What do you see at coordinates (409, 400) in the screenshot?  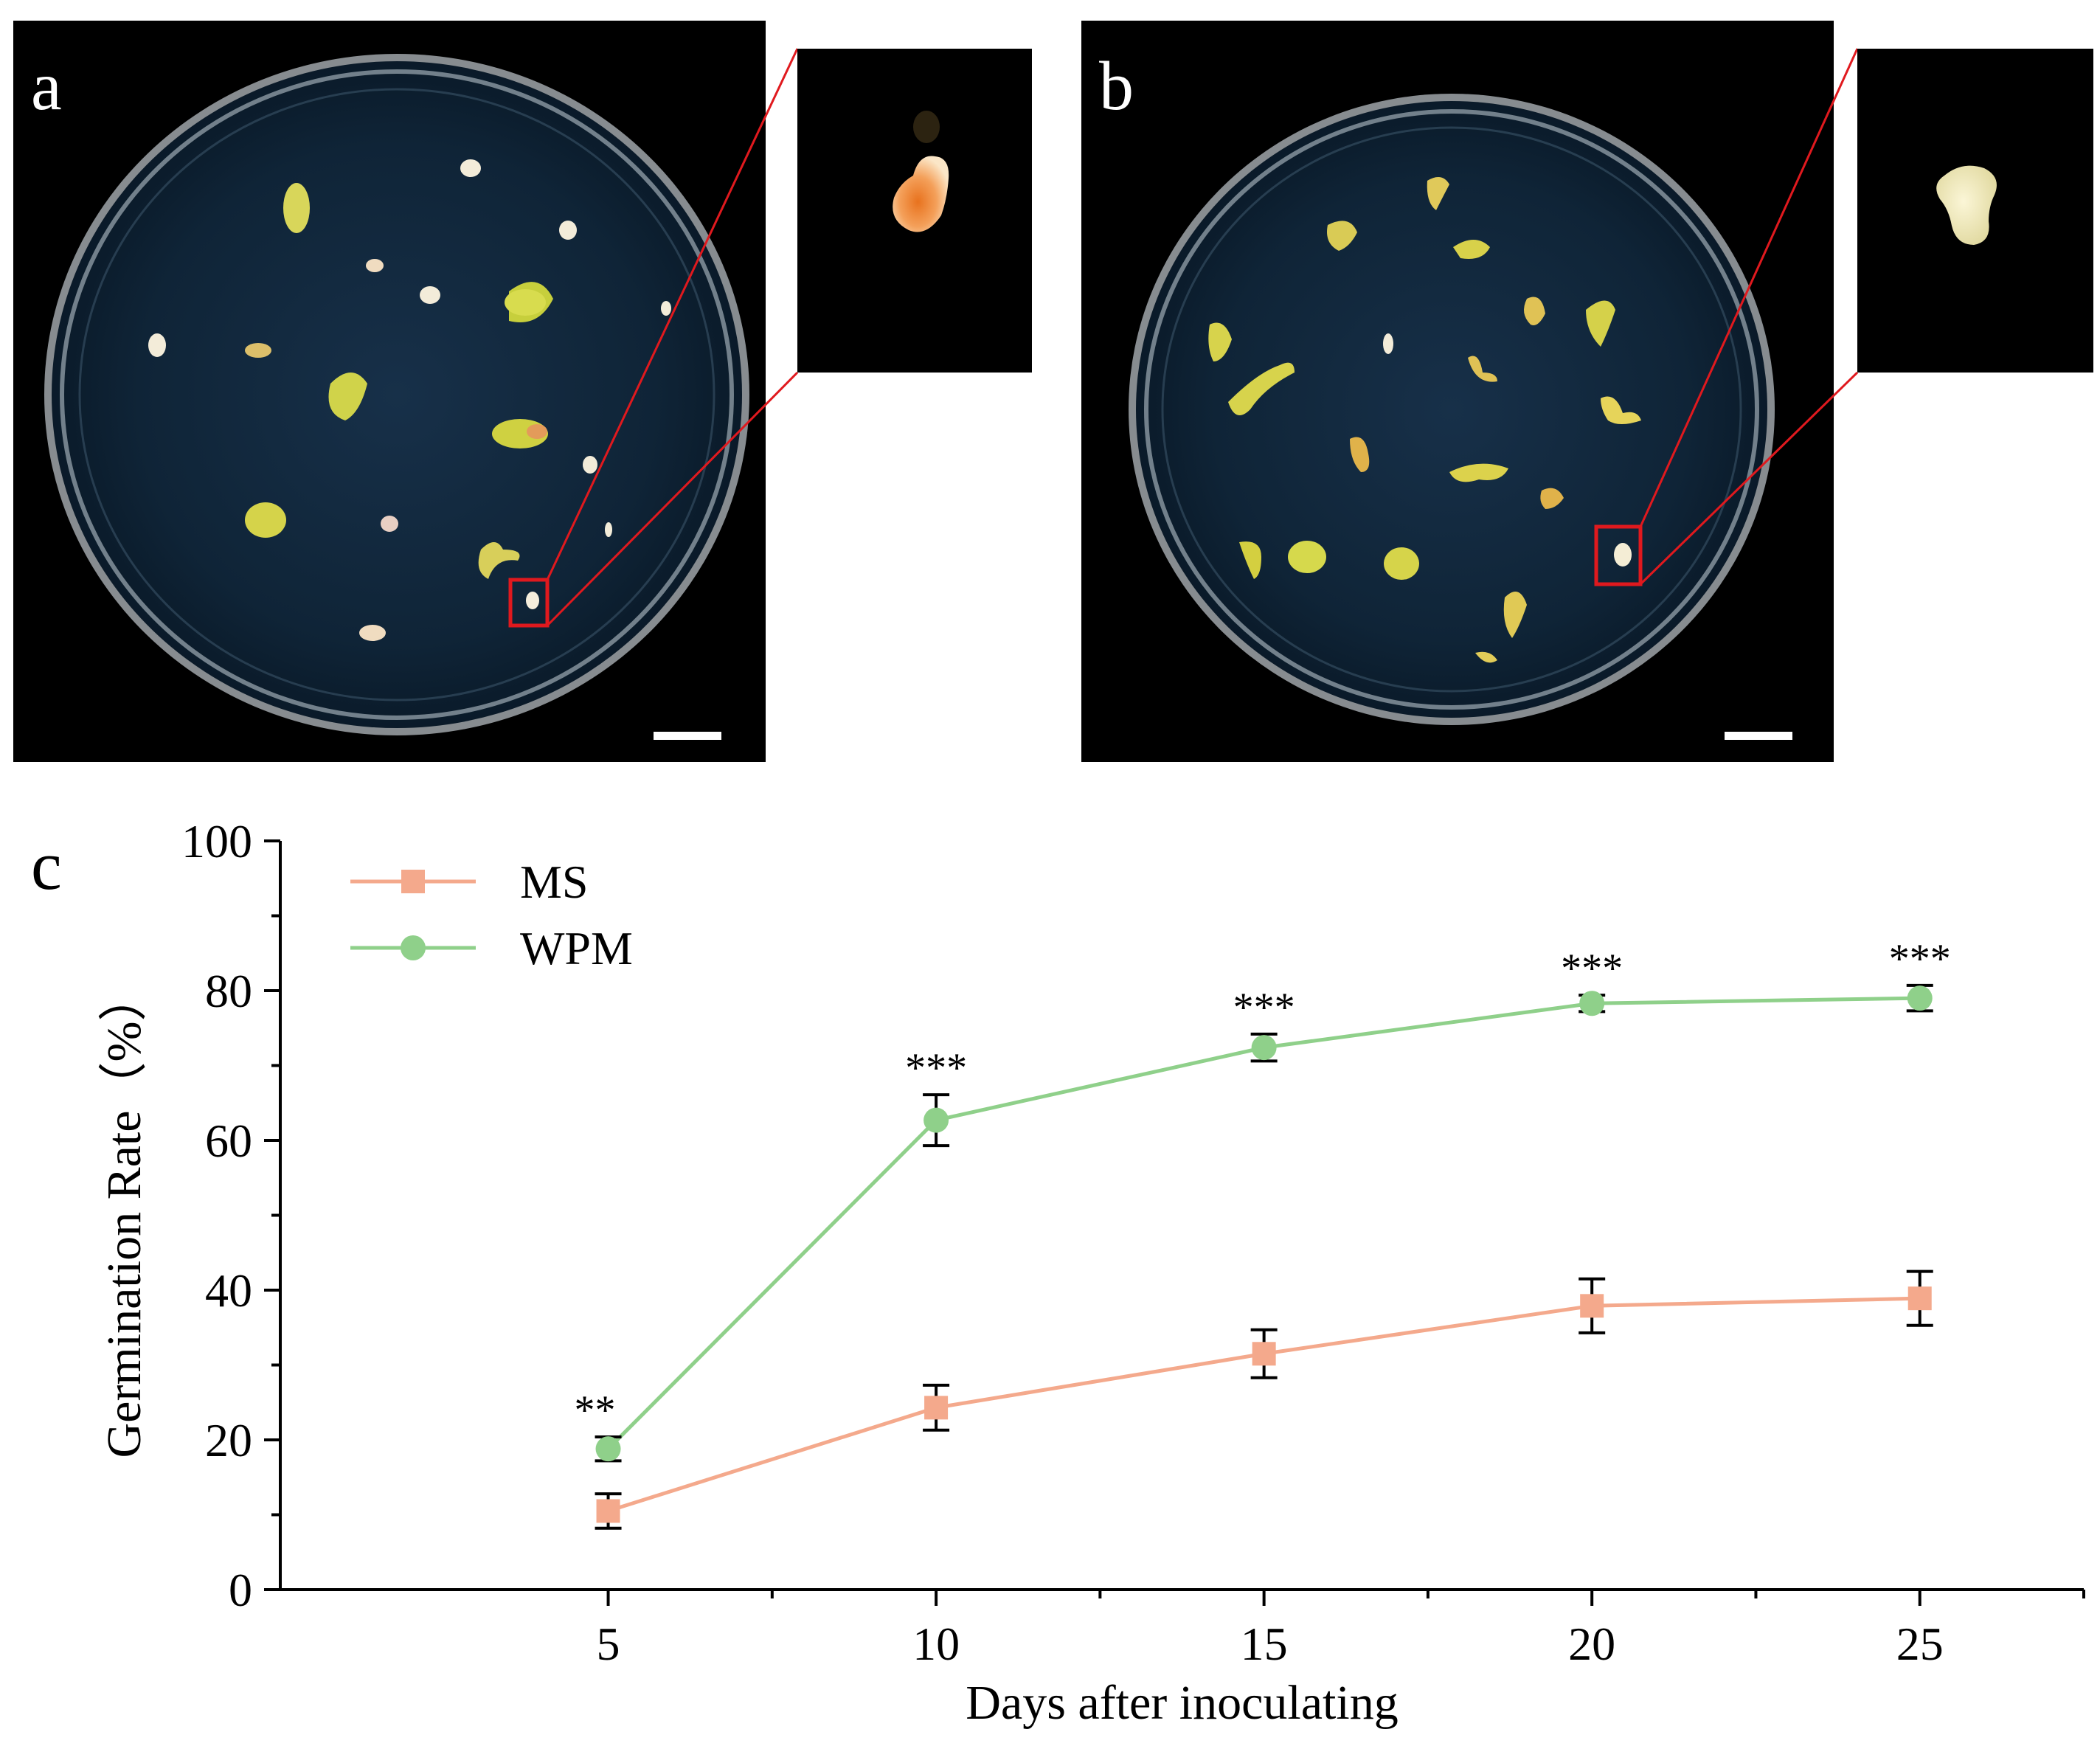 I see `seedlings-a` at bounding box center [409, 400].